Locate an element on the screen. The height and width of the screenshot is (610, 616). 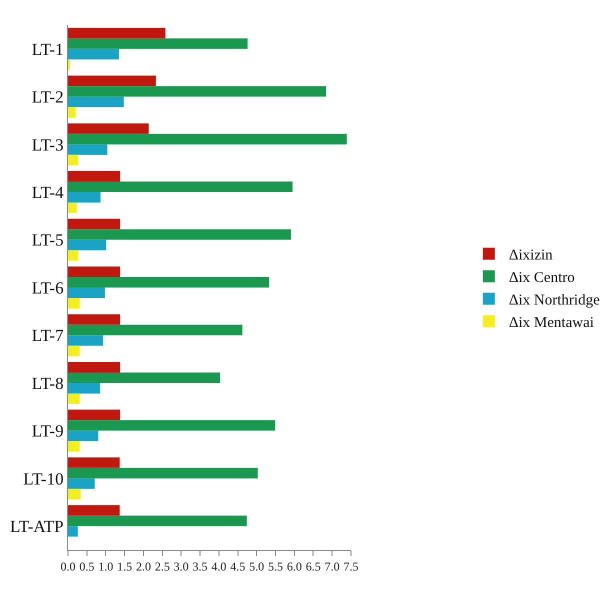
y-tick-label: LT-6 is located at coordinates (48, 288).